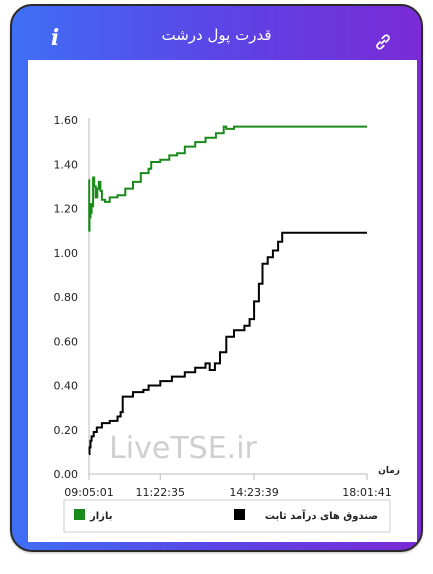 This screenshot has width=433, height=574. I want to click on x-tick-label: 18:01:41, so click(366, 492).